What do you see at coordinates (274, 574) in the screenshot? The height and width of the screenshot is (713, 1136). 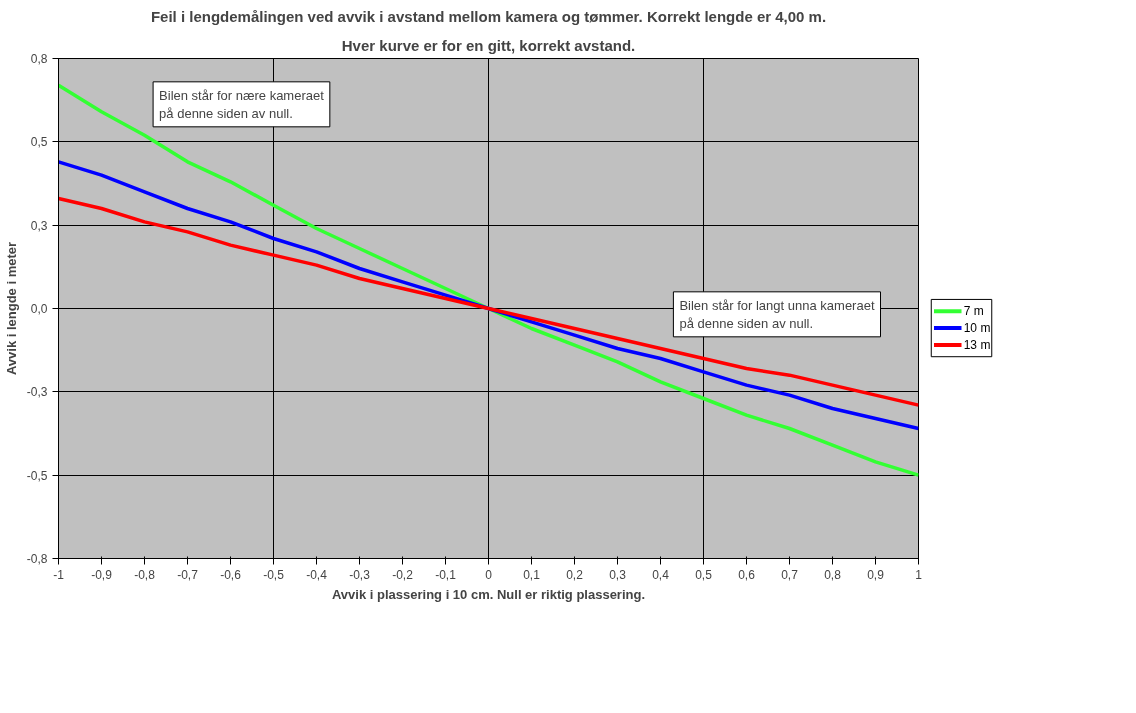 I see `x-tick-label: -0,5` at bounding box center [274, 574].